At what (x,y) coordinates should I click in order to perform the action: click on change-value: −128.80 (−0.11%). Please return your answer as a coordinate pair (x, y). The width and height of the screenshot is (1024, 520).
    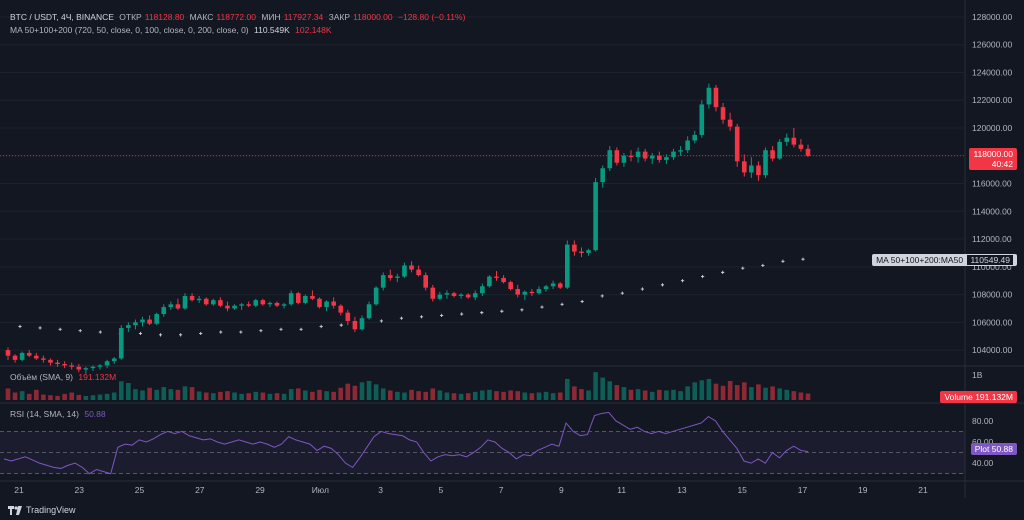
    Looking at the image, I should click on (432, 17).